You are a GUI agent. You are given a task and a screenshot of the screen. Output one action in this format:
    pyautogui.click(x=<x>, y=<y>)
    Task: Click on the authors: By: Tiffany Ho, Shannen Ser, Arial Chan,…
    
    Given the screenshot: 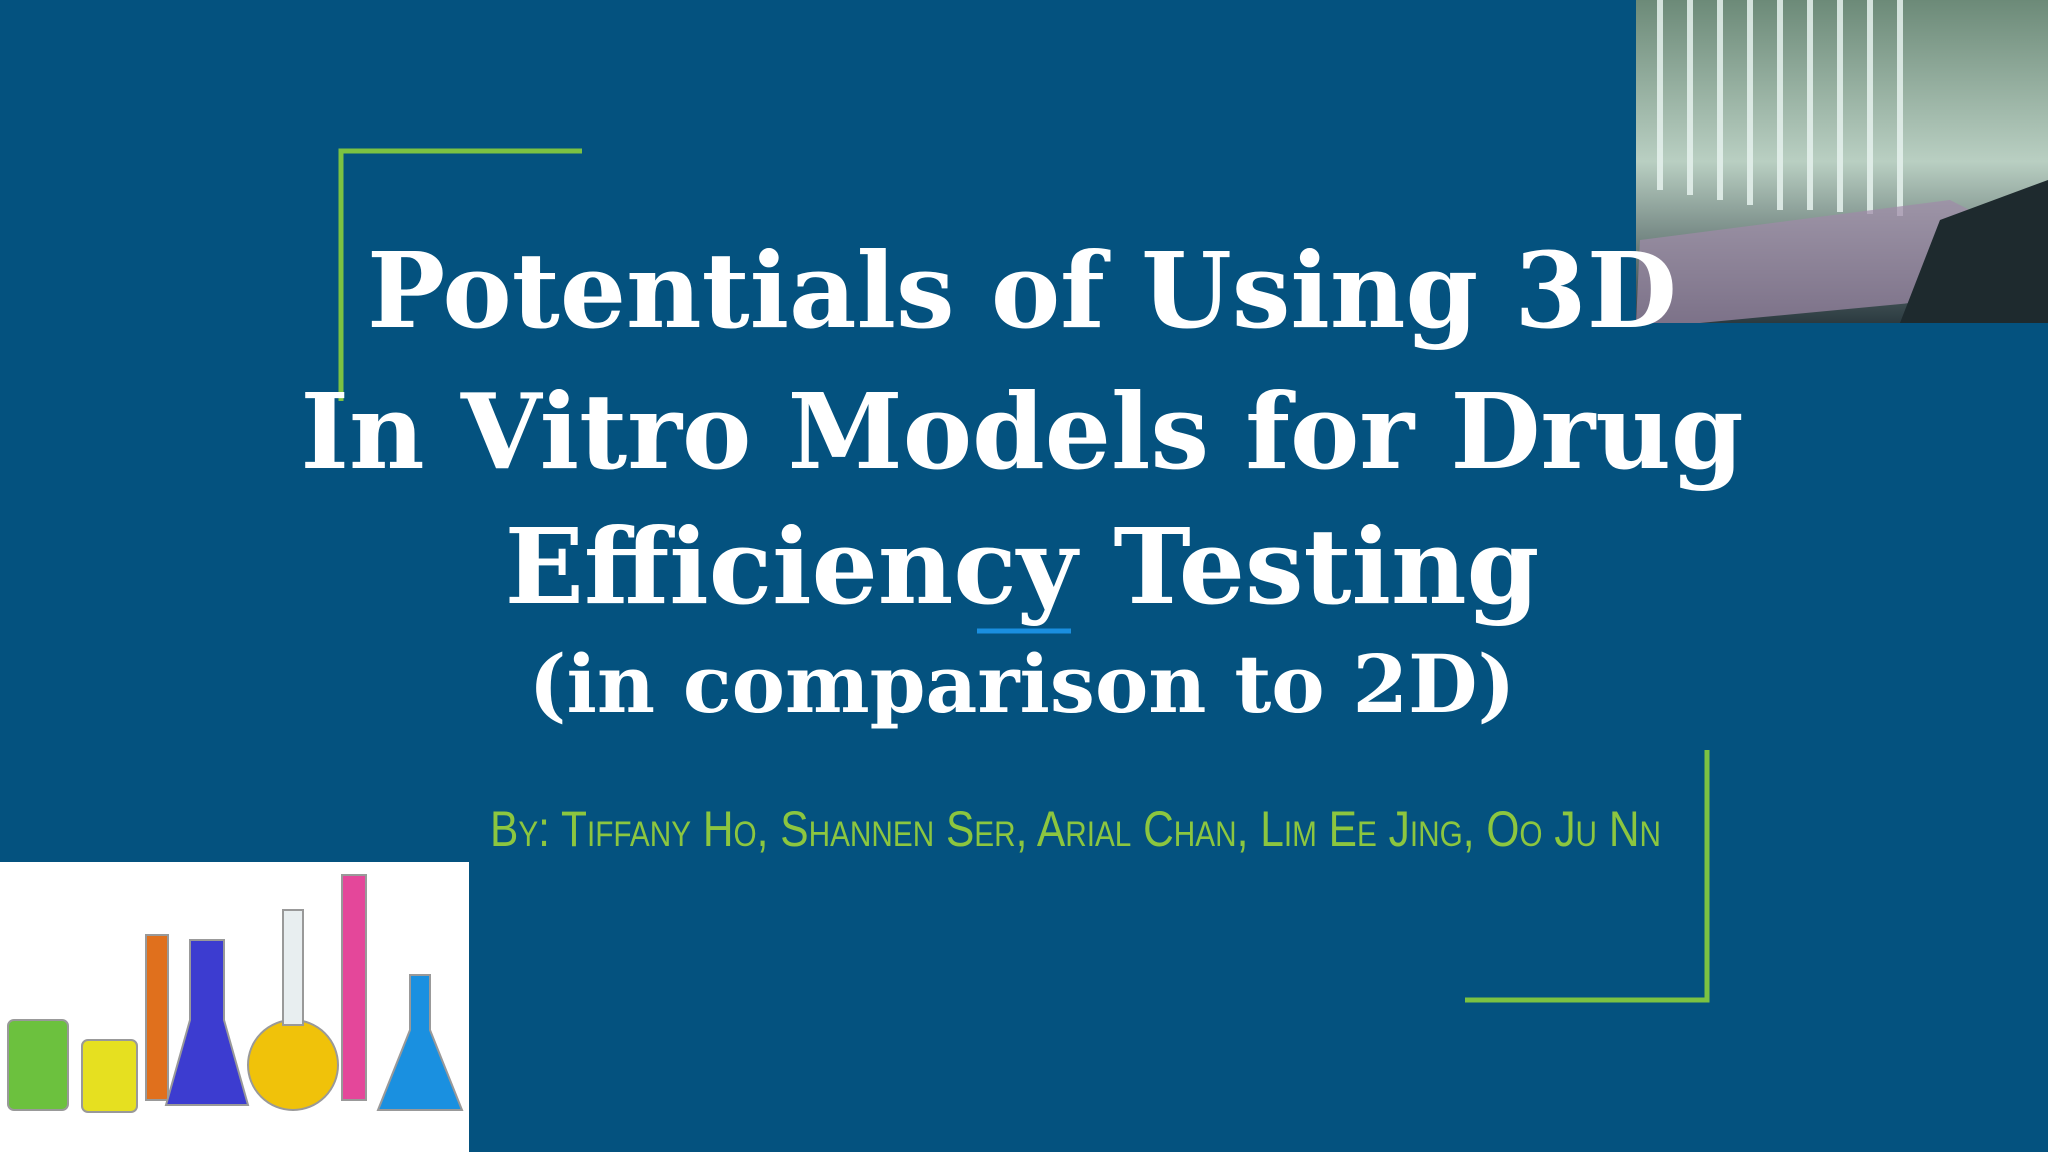 What is the action you would take?
    pyautogui.click(x=1075, y=829)
    